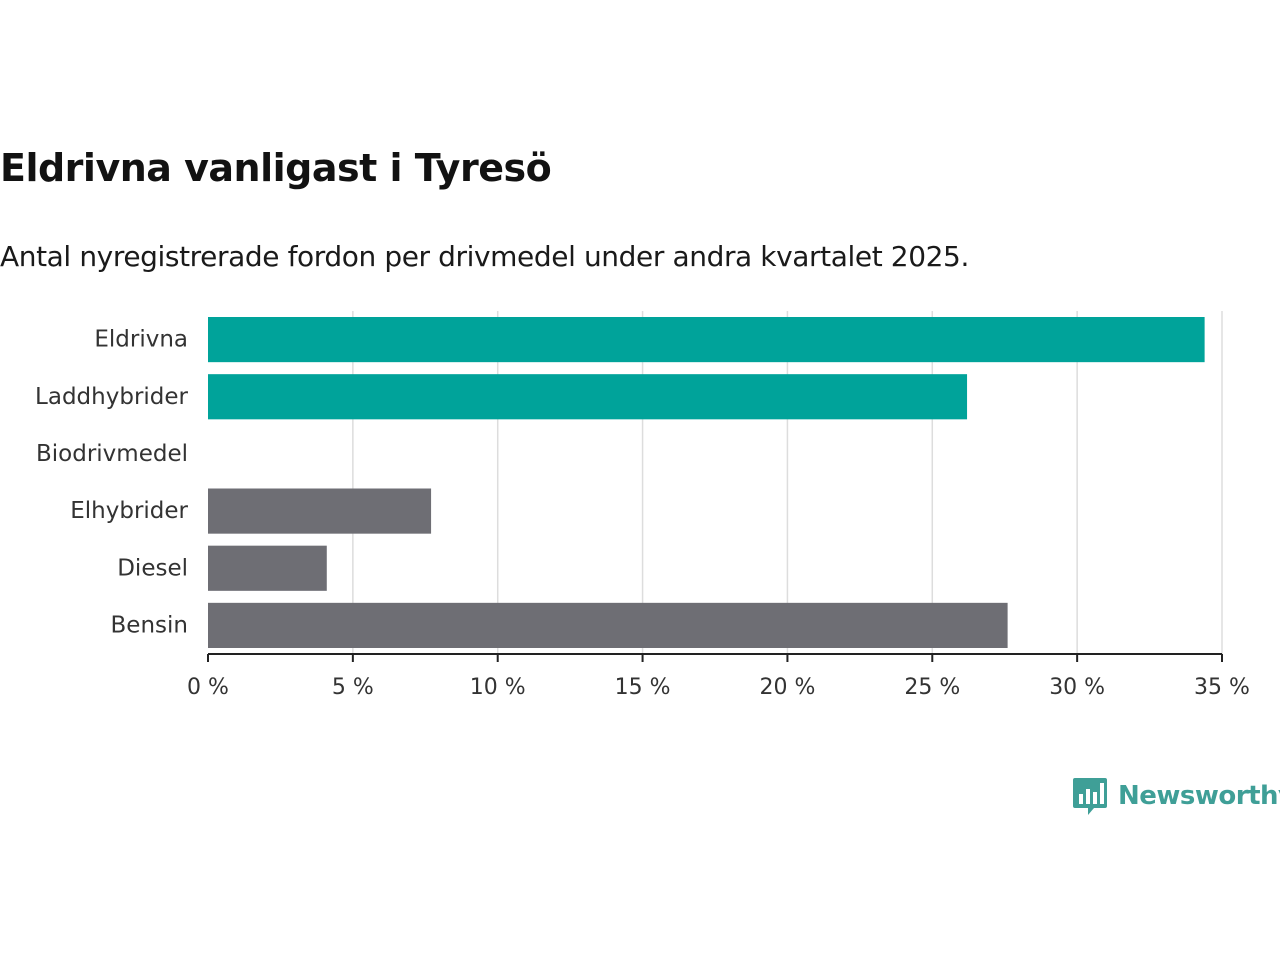 This screenshot has width=1280, height=960. What do you see at coordinates (588, 397) in the screenshot?
I see `bar-laddhybrider` at bounding box center [588, 397].